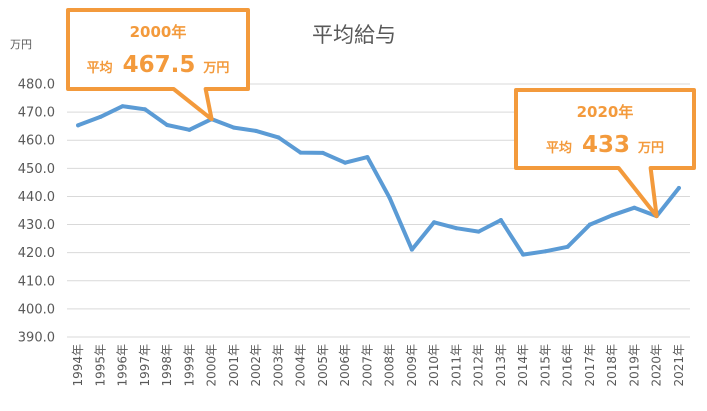 The height and width of the screenshot is (411, 707). What do you see at coordinates (479, 365) in the screenshot?
I see `x-tick-label: 2012年` at bounding box center [479, 365].